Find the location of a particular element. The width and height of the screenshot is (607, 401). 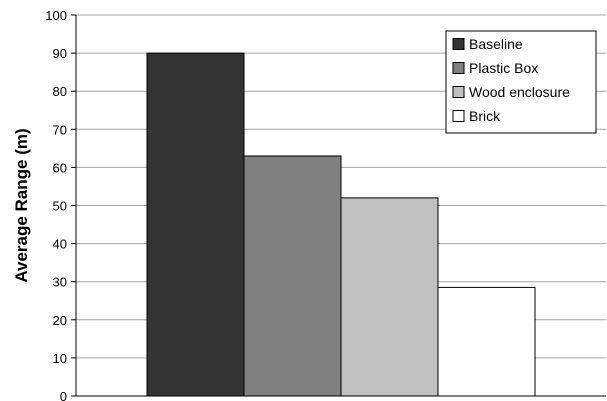

y-axis-title: Average Range (m) is located at coordinates (21, 205).